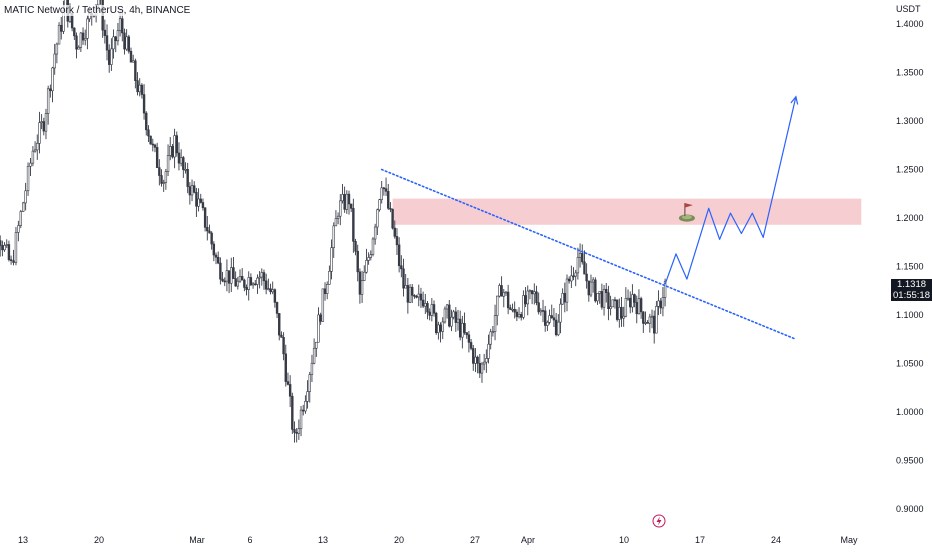  Describe the element at coordinates (659, 521) in the screenshot. I see `lightning-bolt-icon` at that location.